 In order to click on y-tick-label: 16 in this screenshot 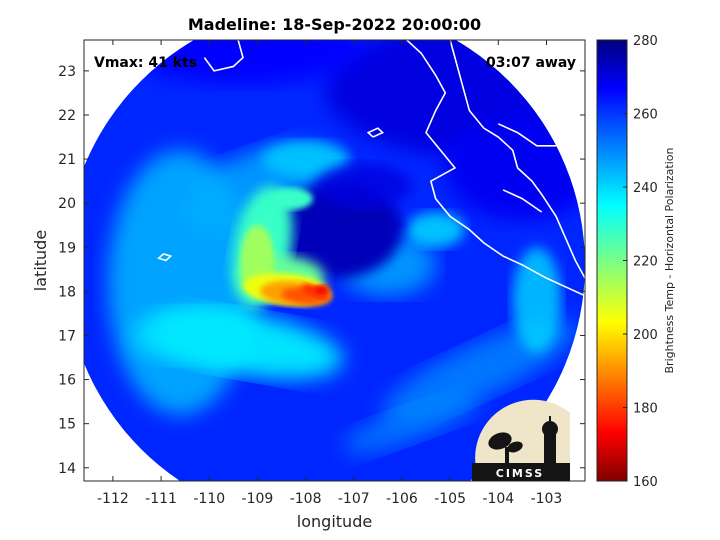, I will do `click(67, 381)`.